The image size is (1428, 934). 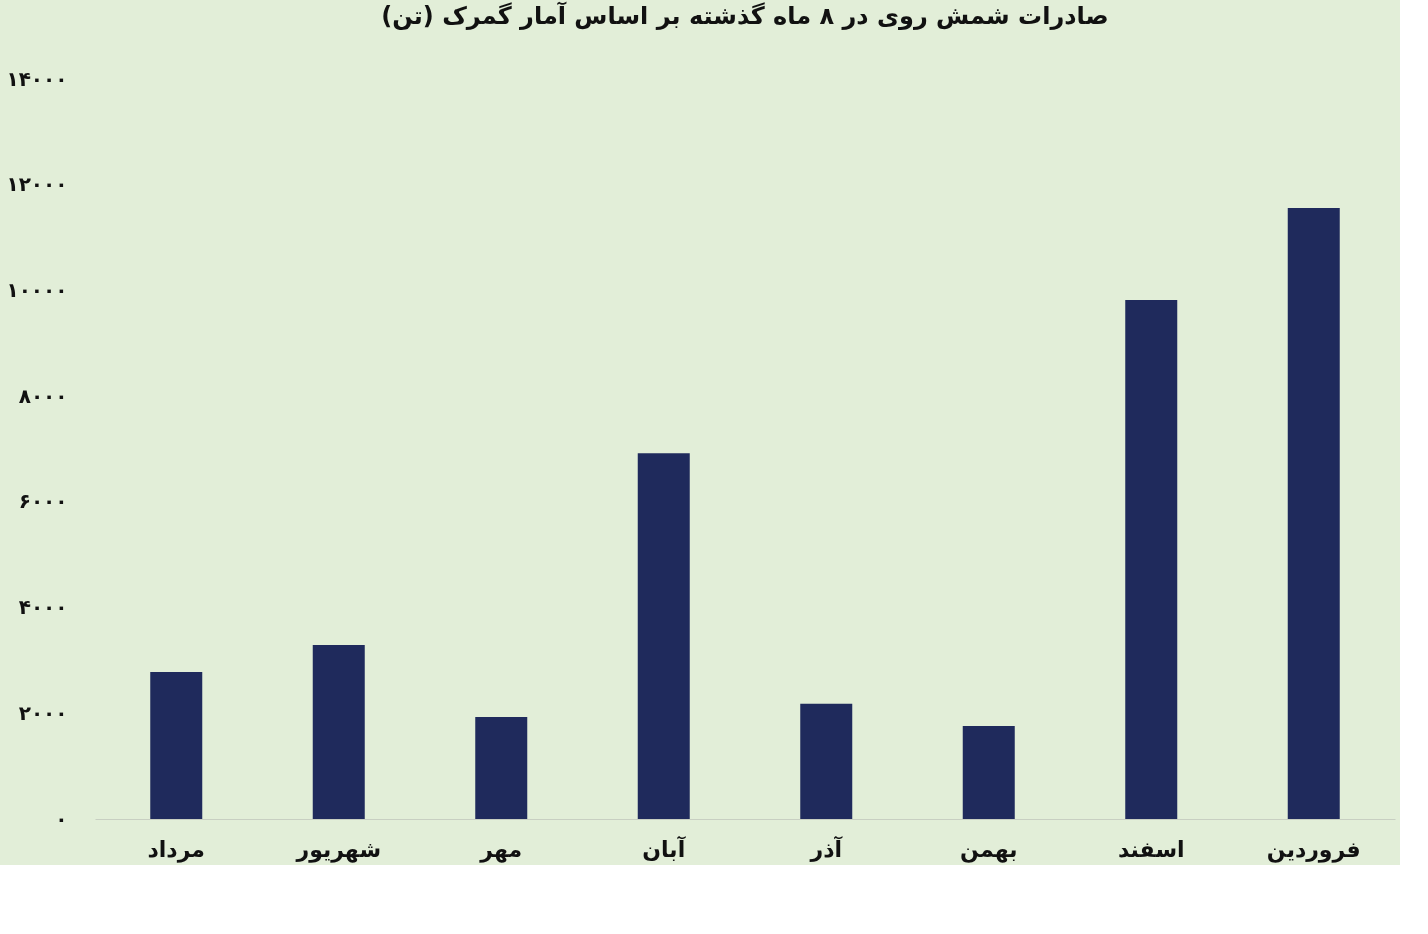 What do you see at coordinates (43, 712) in the screenshot?
I see `y-tick-label: ۲۰۰۰` at bounding box center [43, 712].